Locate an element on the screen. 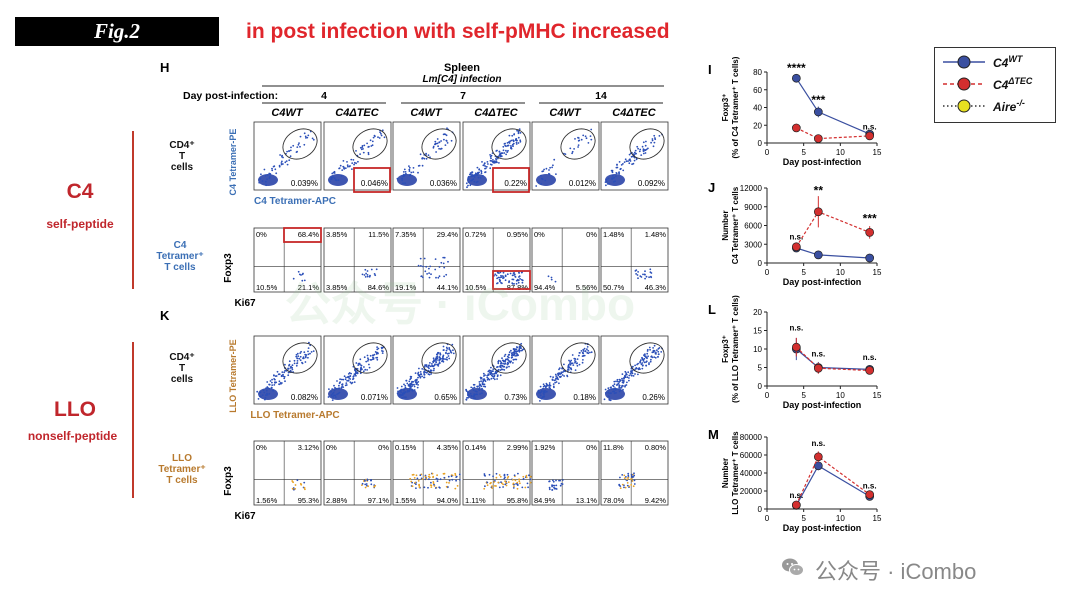  significance-label: n.s. is located at coordinates (796, 495).